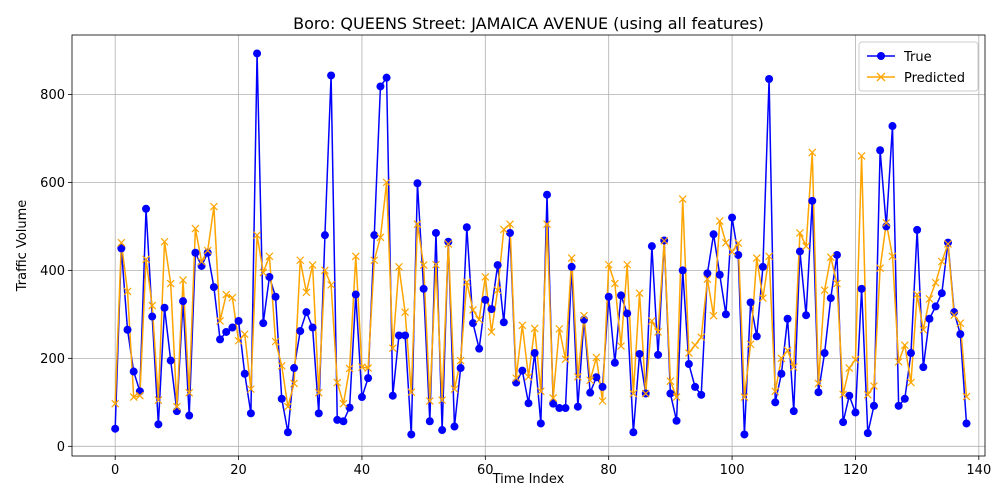 The width and height of the screenshot is (1000, 500). I want to click on legend: True Predicted, so click(918, 66).